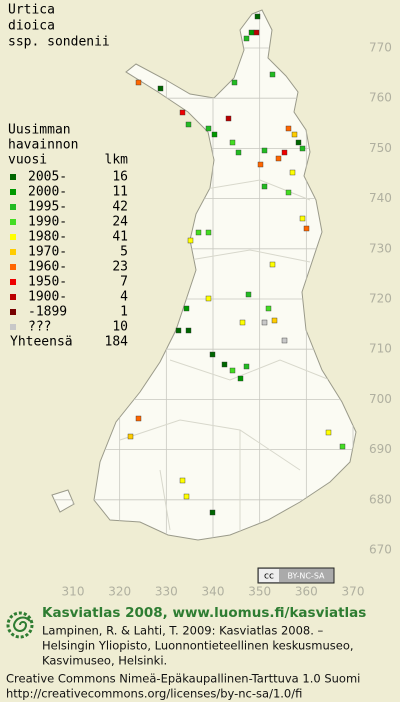 Image resolution: width=400 pixels, height=702 pixels. I want to click on badge-label: BY-NC-SA, so click(306, 576).